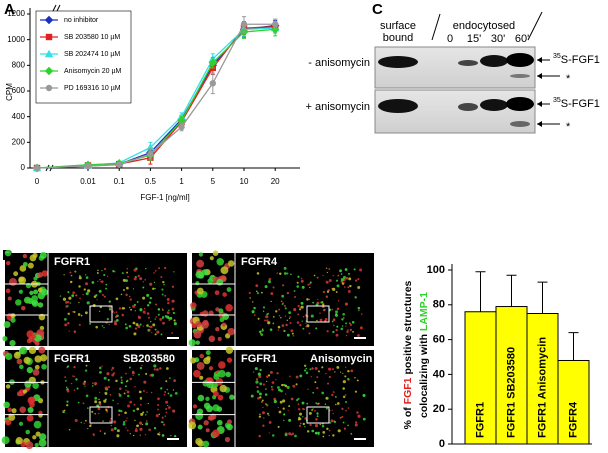 The height and width of the screenshot is (453, 608). Describe the element at coordinates (23, 167) in the screenshot. I see `y-tick-label: 0` at that location.